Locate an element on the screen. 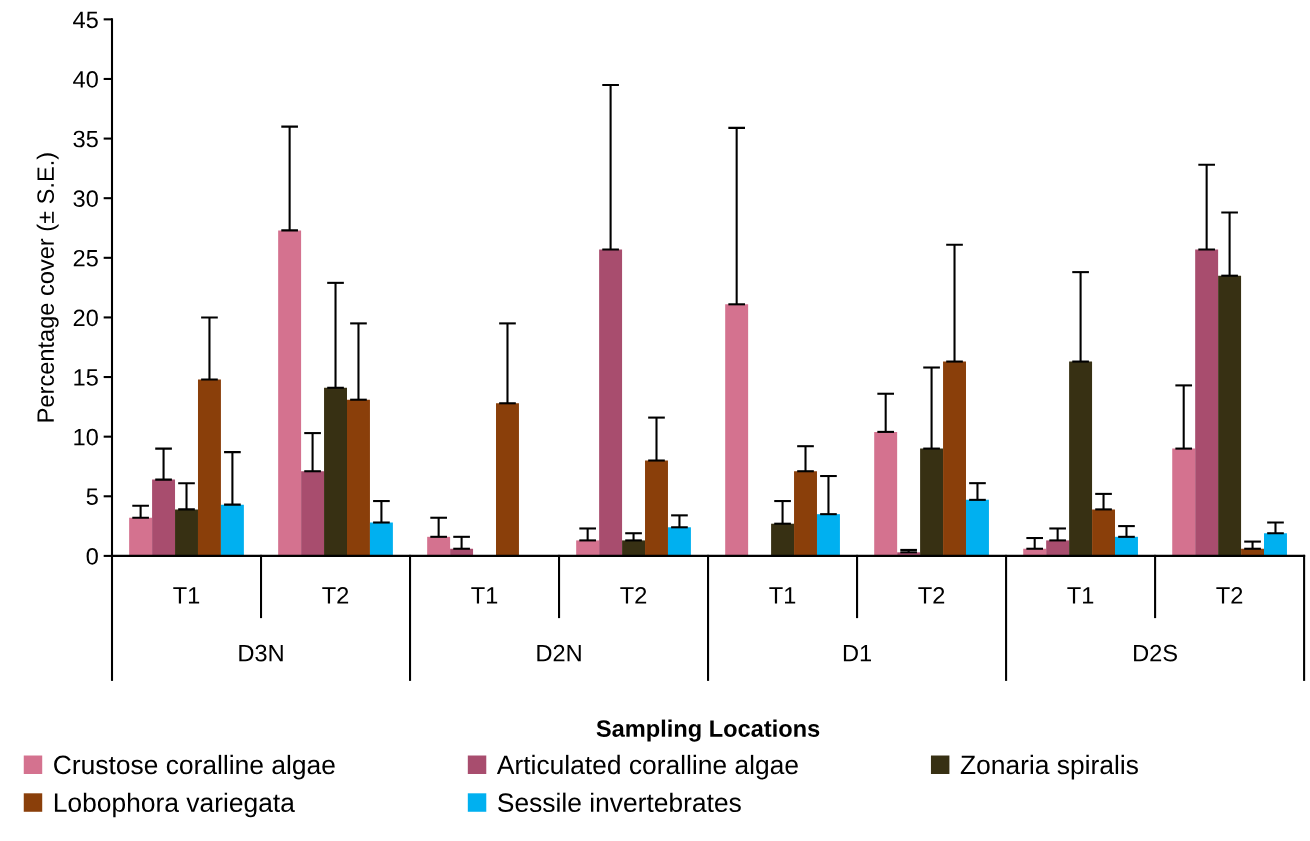 The image size is (1310, 841). y-axis-title: Percentage cover (± S.E.) is located at coordinates (47, 287).